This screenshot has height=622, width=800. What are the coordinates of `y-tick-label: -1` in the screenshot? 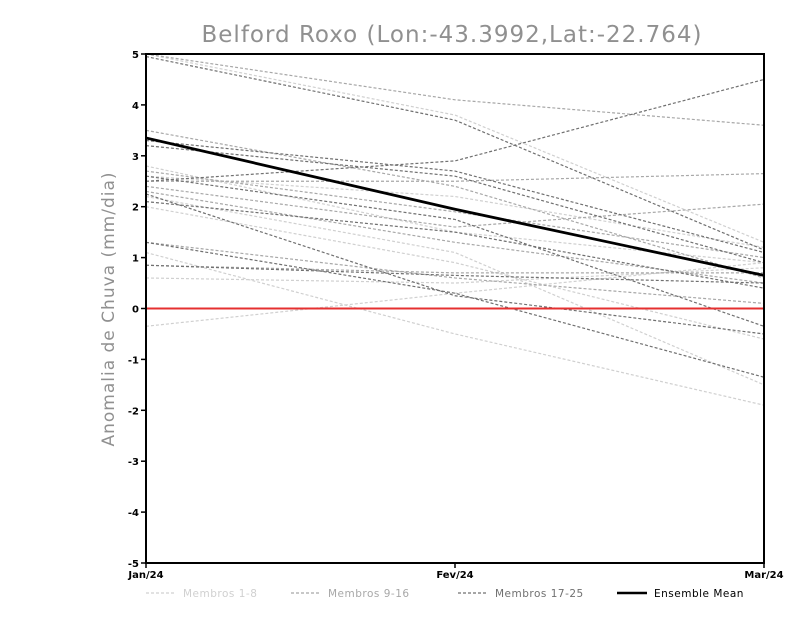 It's located at (133, 360).